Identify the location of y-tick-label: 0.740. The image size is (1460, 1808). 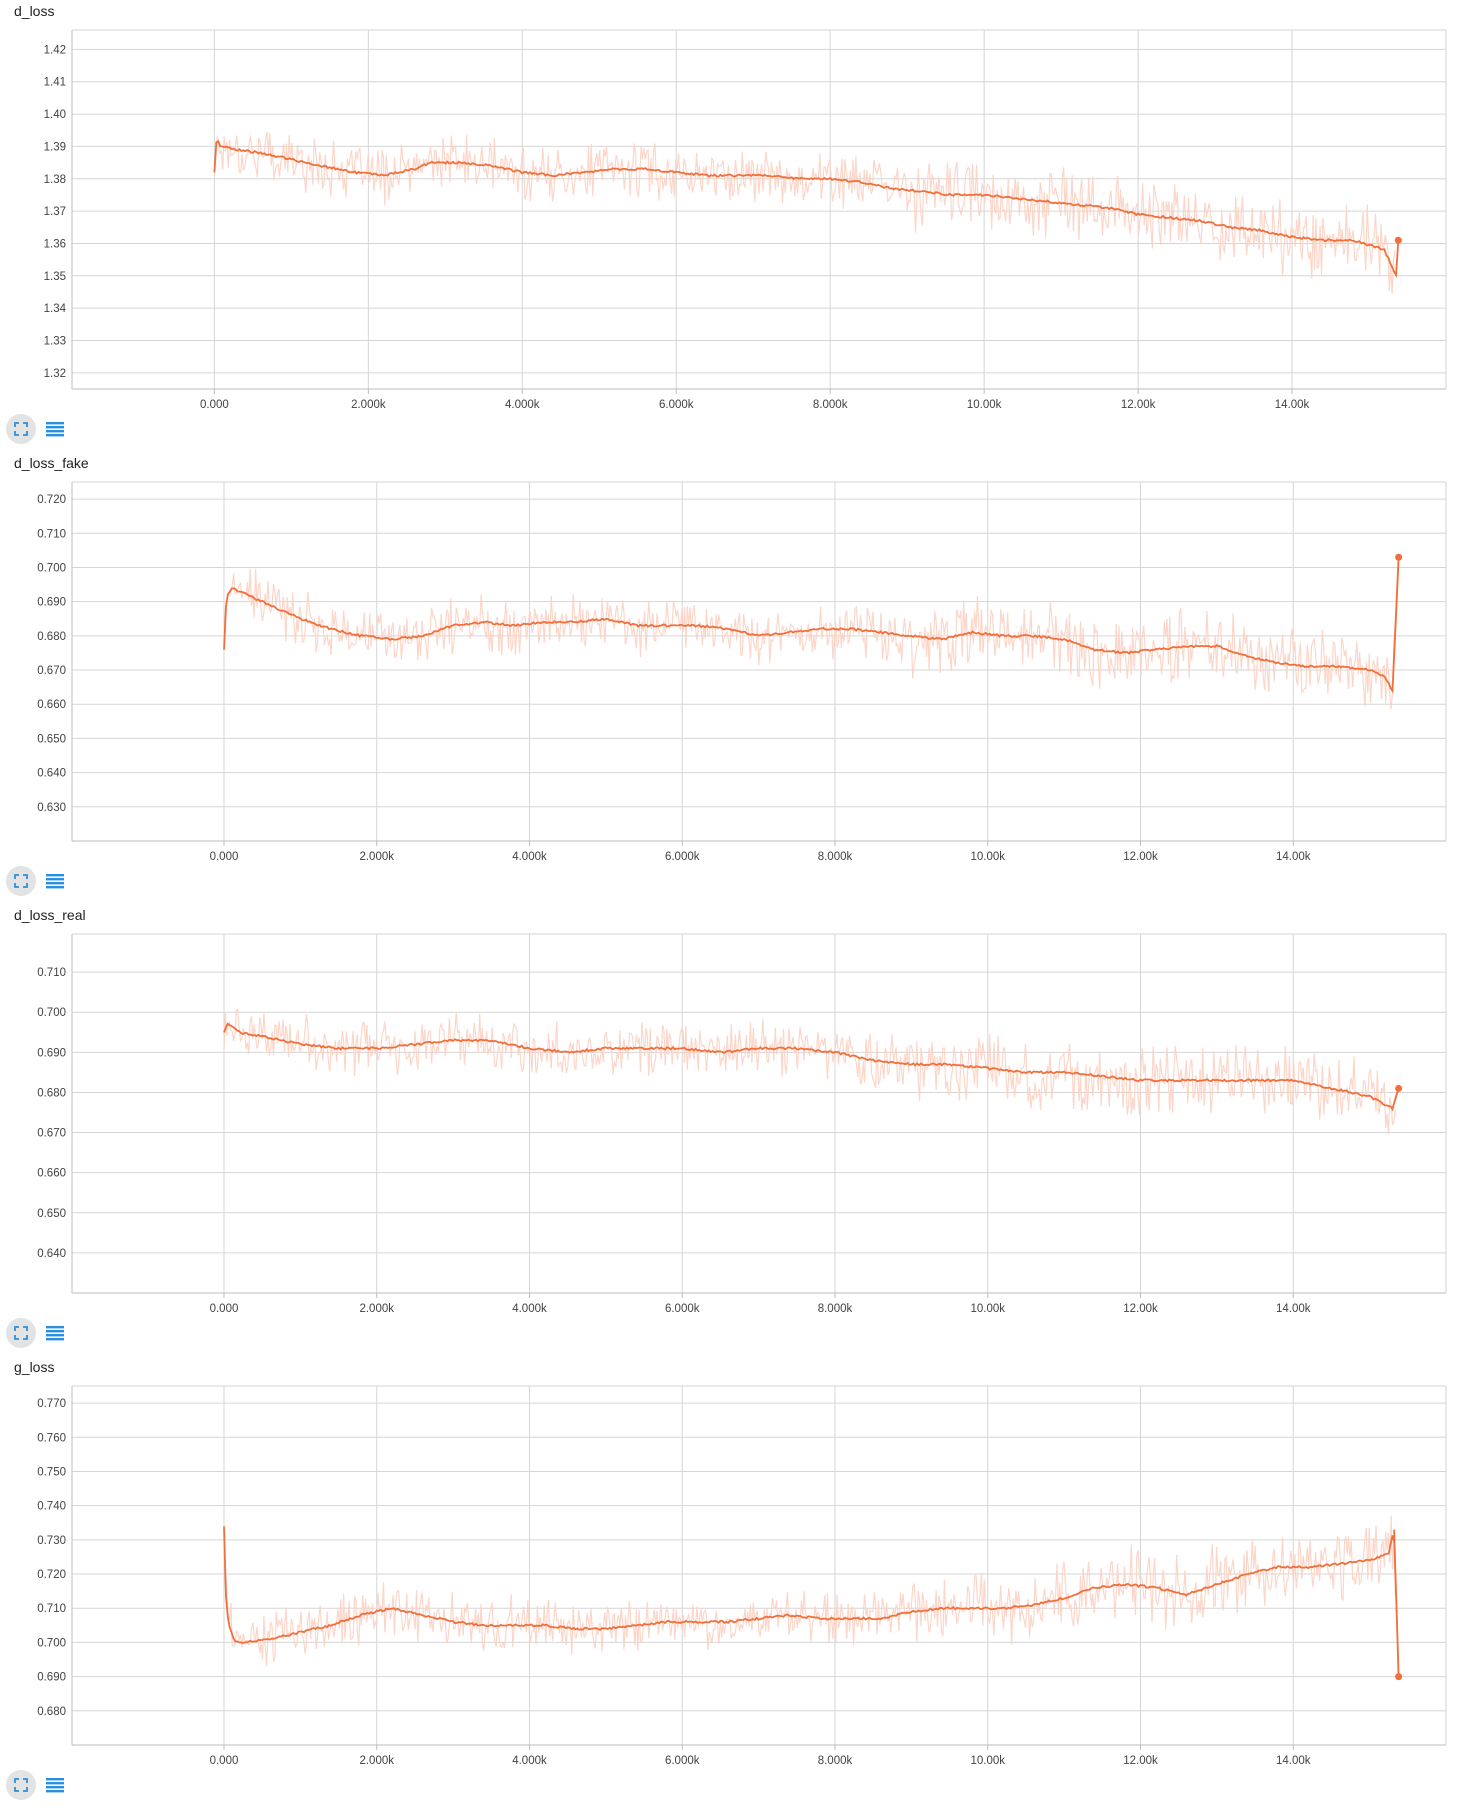
(51, 1507).